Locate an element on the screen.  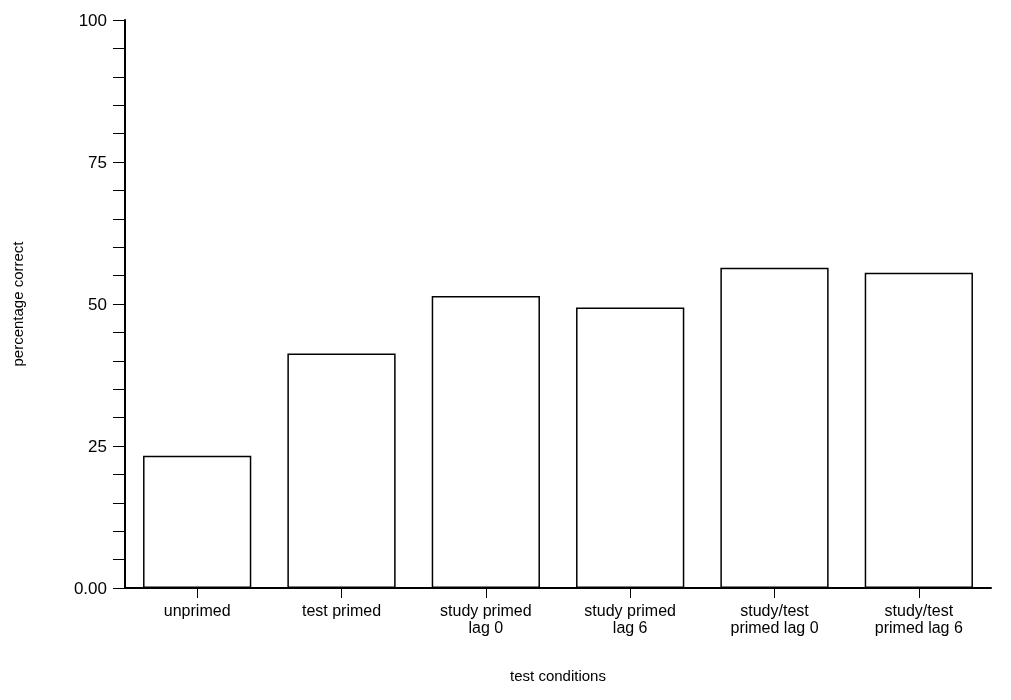
y-tick-label: 75 is located at coordinates (97, 162).